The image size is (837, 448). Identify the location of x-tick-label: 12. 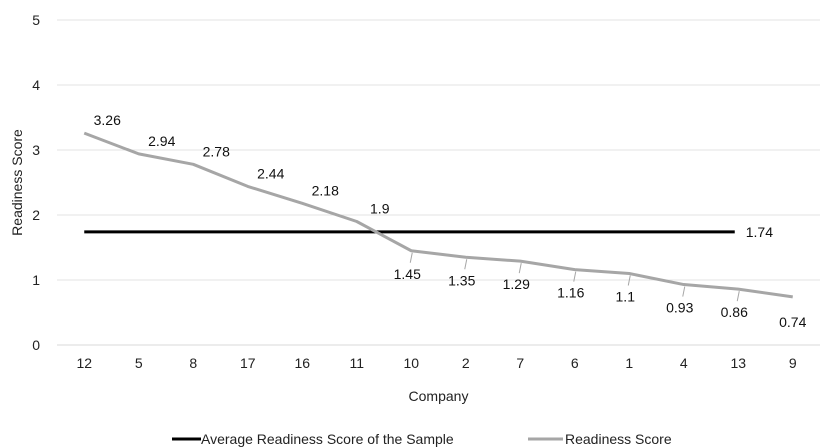
(84, 363).